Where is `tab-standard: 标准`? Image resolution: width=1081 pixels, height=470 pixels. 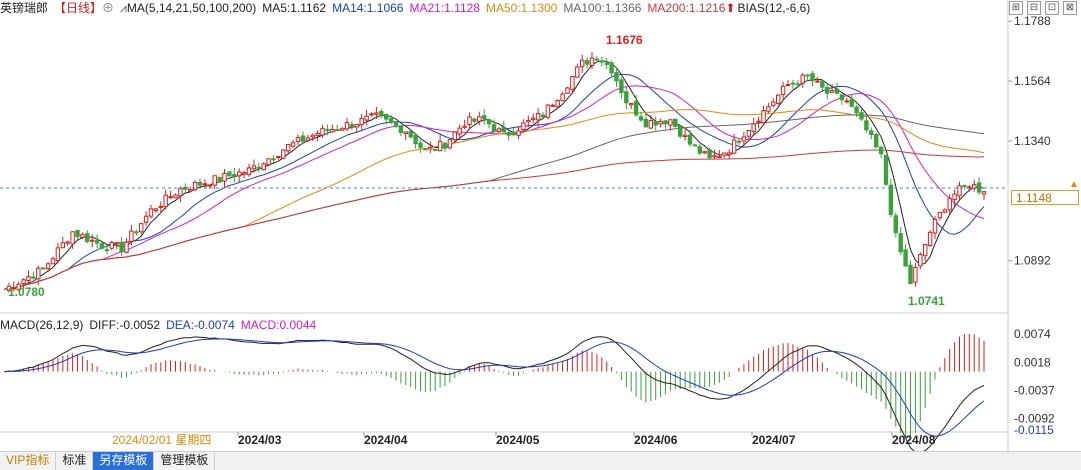 tab-standard: 标准 is located at coordinates (75, 461).